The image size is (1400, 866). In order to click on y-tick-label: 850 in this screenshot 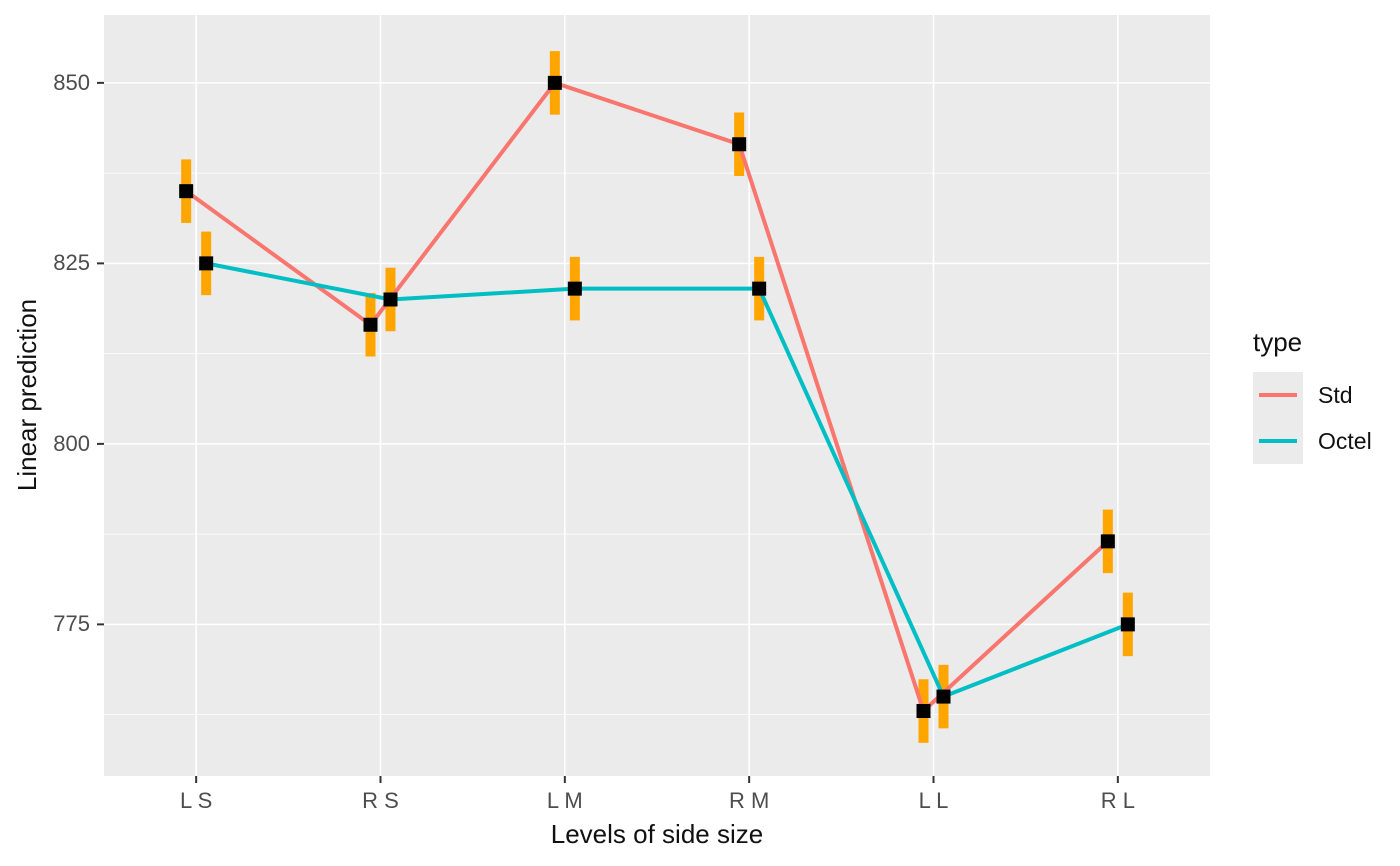, I will do `click(71, 82)`.